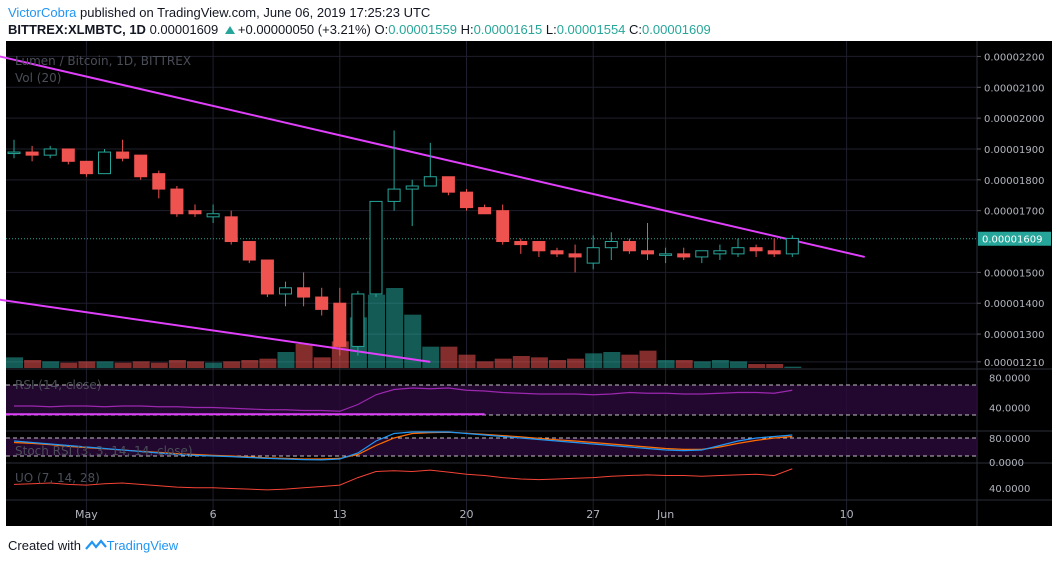 The image size is (1058, 563). Describe the element at coordinates (58, 385) in the screenshot. I see `rsi-label: RSI (14, close)` at that location.